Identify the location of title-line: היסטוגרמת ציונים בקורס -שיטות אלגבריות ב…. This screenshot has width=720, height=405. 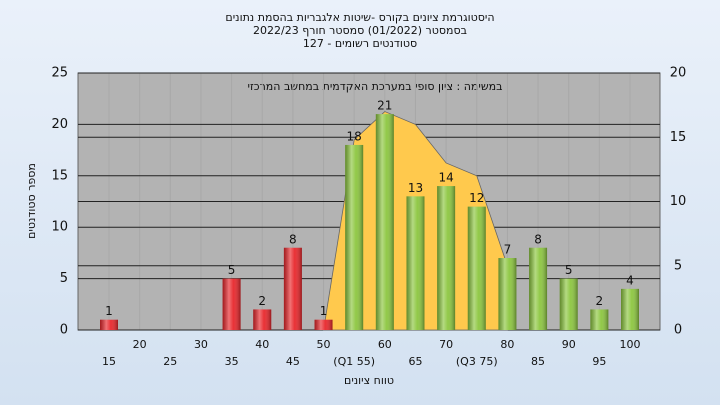
(359, 17).